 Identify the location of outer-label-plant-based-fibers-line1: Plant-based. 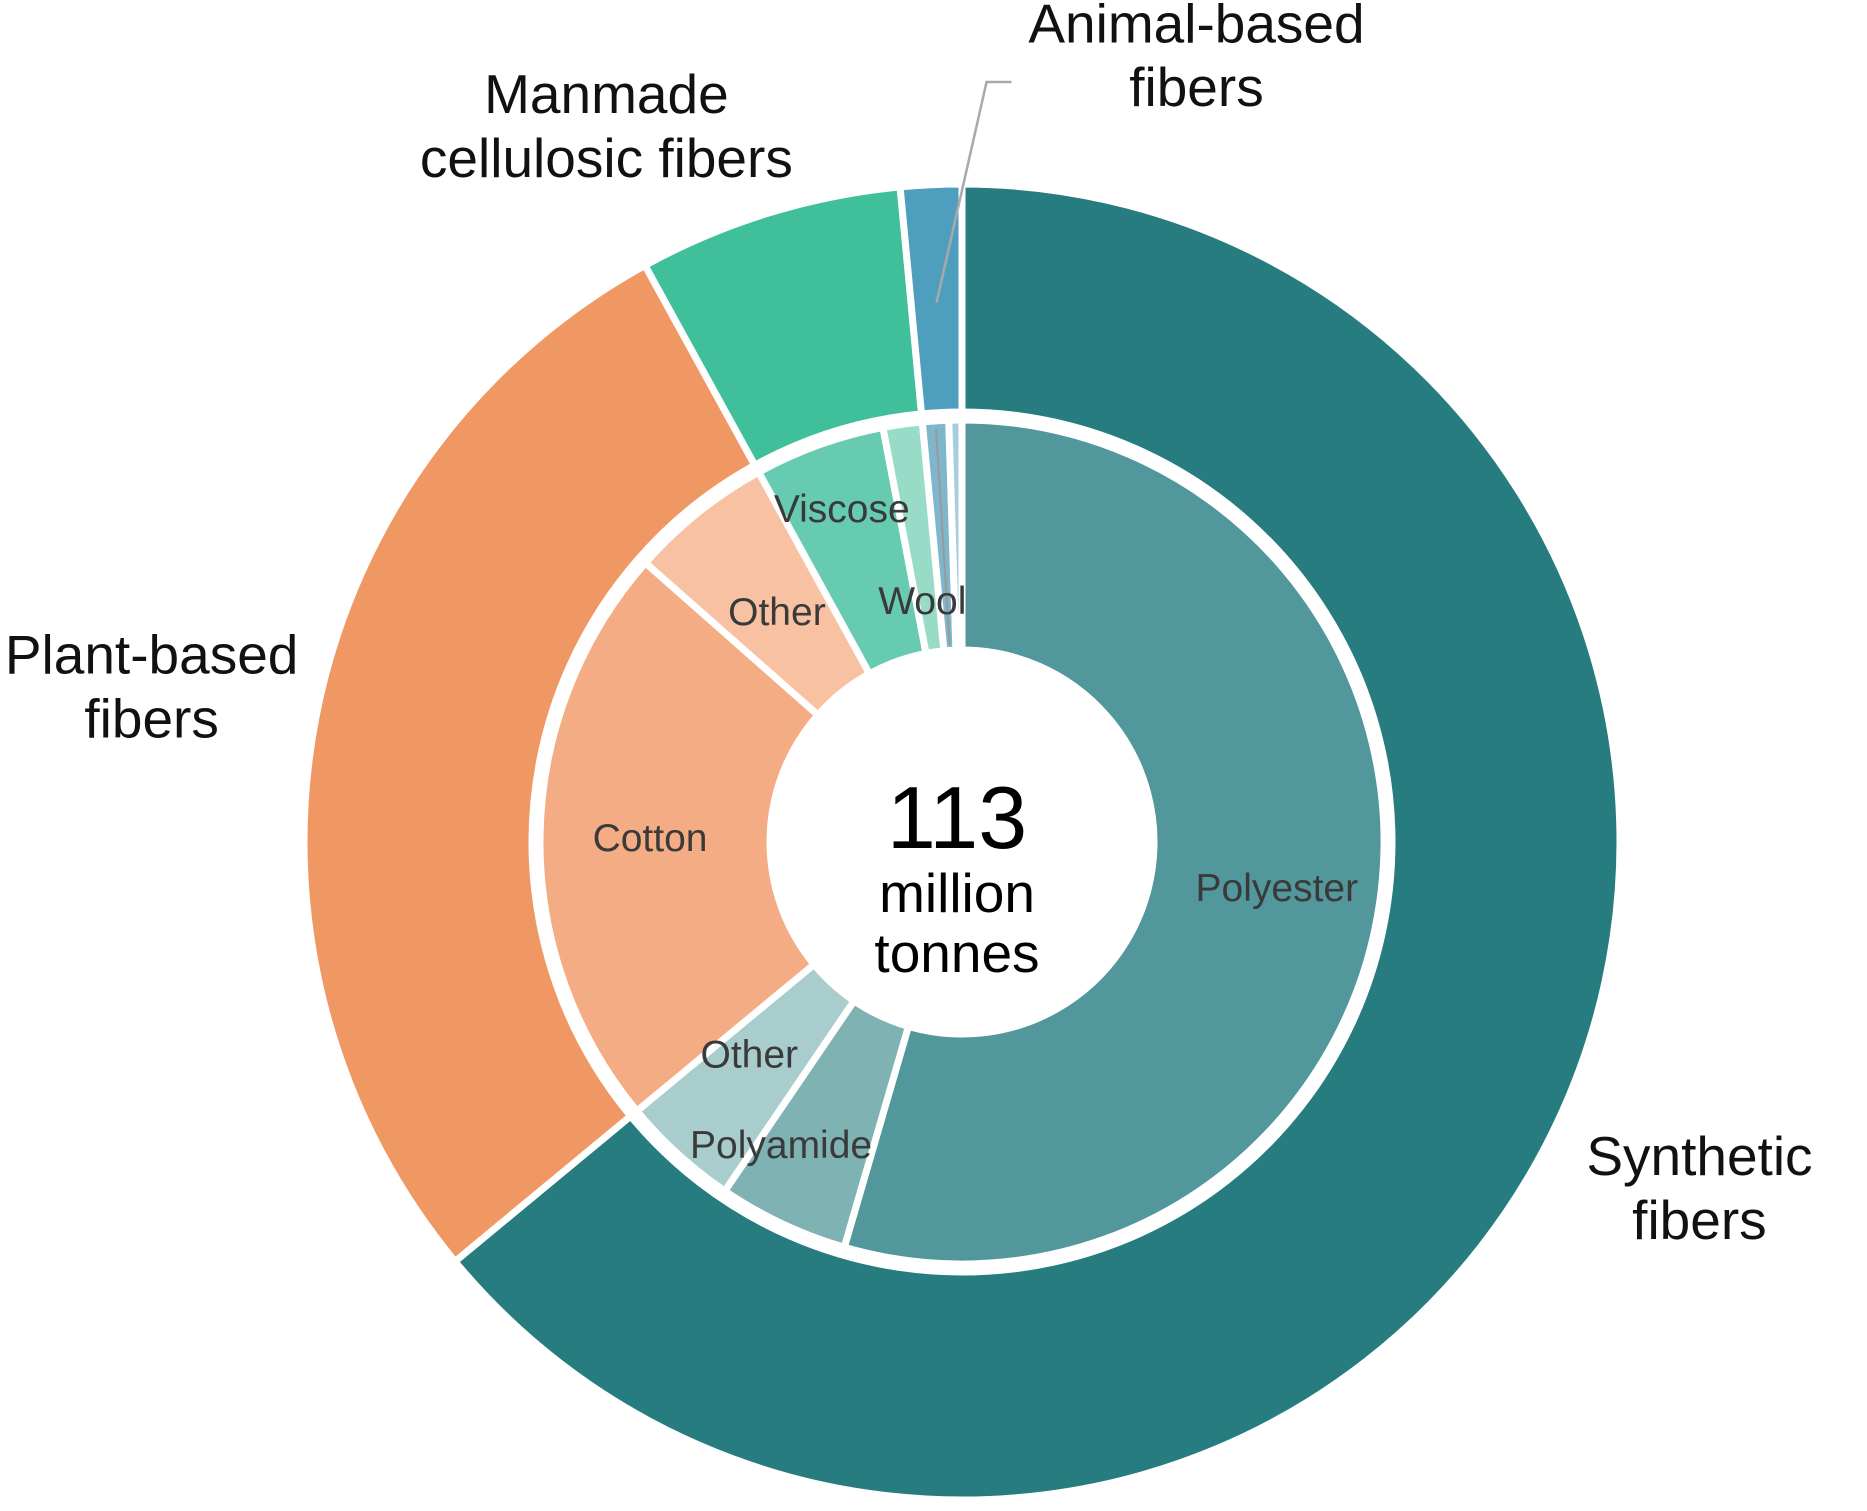
(152, 654).